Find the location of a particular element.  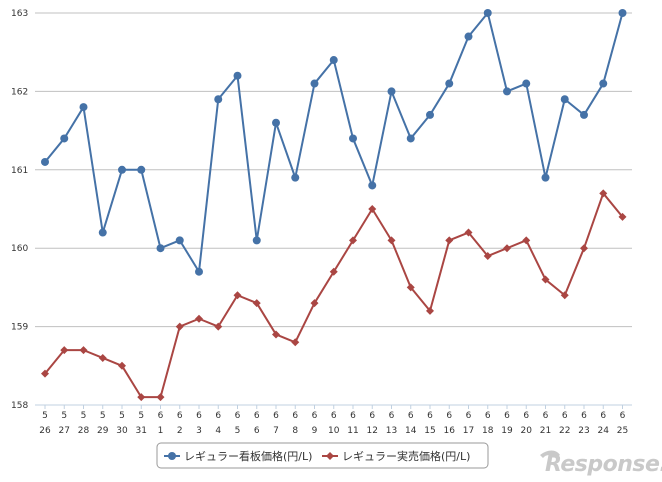

legend-label-1: レギュラー看板価格(円/L) is located at coordinates (248, 456).